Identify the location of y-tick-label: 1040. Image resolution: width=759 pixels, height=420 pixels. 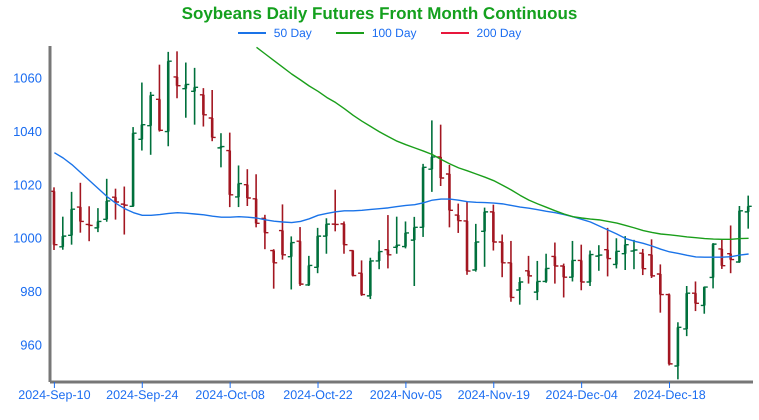
(27, 131).